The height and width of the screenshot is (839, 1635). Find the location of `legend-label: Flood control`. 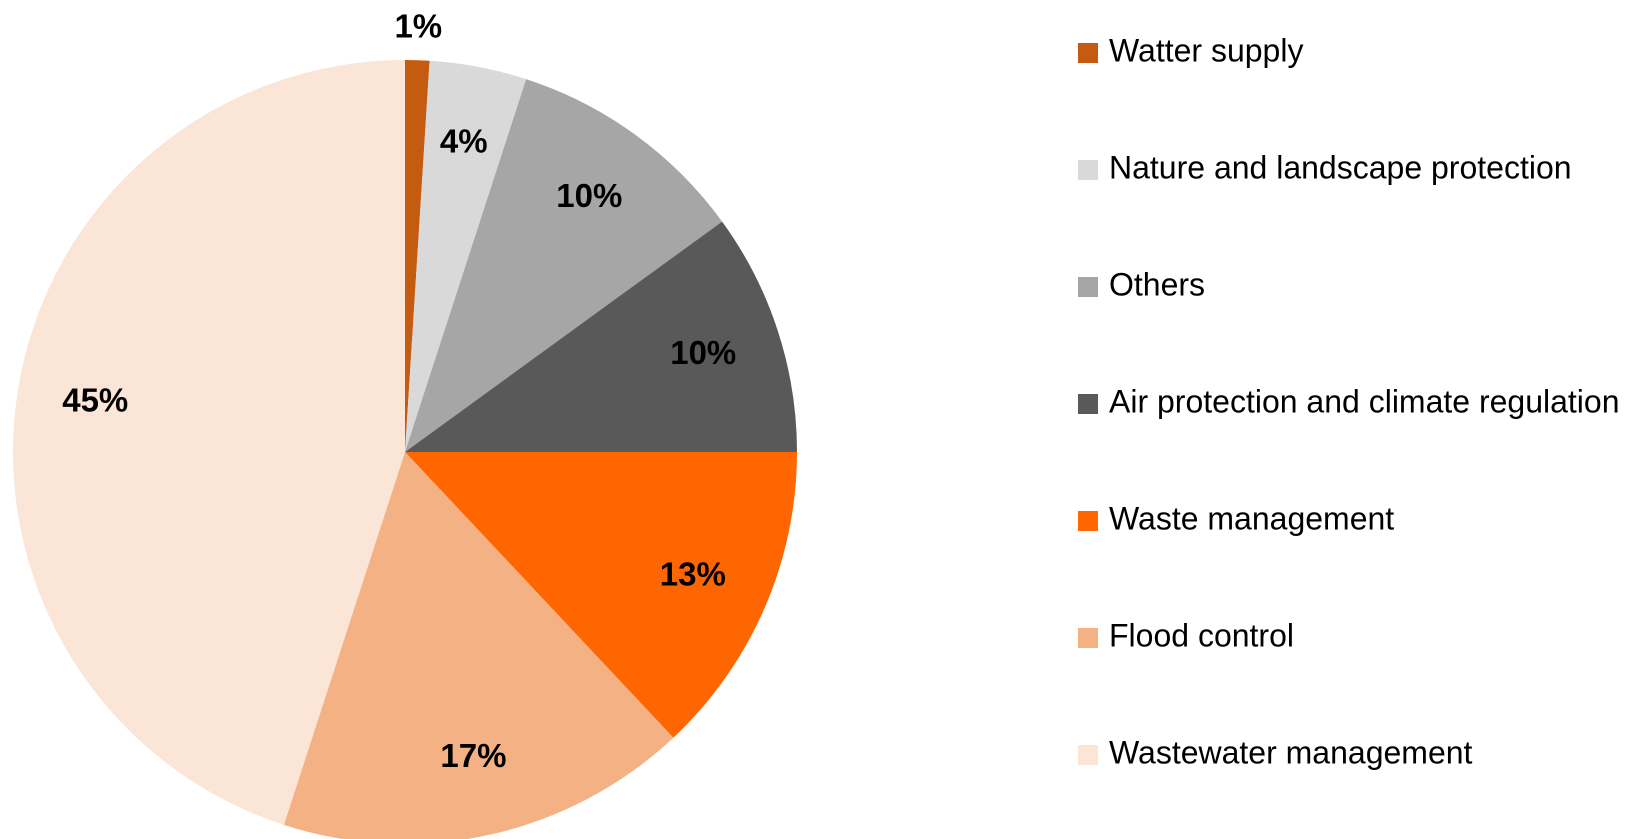

legend-label: Flood control is located at coordinates (1201, 635).